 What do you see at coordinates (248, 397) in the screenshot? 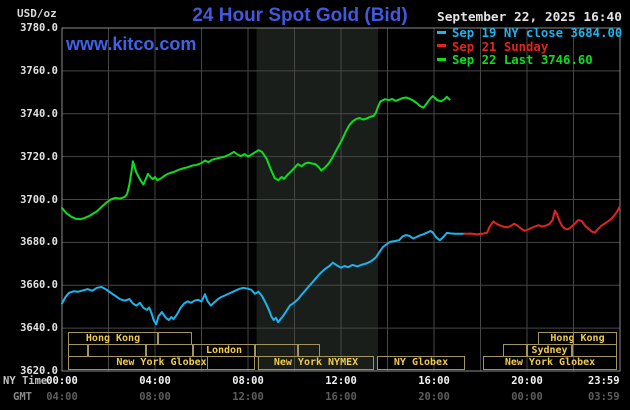
I see `gmt-tick-label: 12:00` at bounding box center [248, 397].